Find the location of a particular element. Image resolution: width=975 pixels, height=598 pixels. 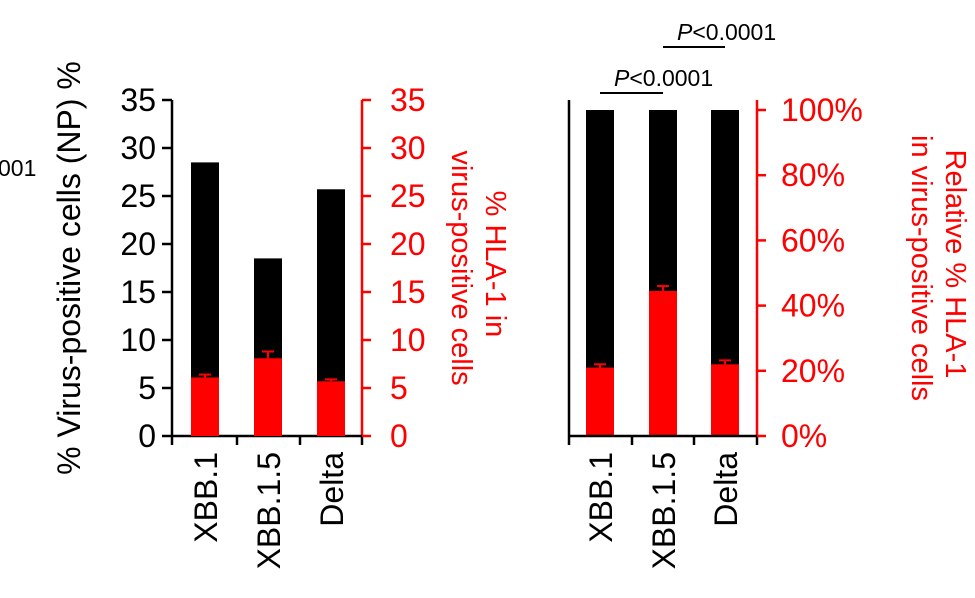

left-y2-title-line-1: % HLA-1 in is located at coordinates (495, 264).